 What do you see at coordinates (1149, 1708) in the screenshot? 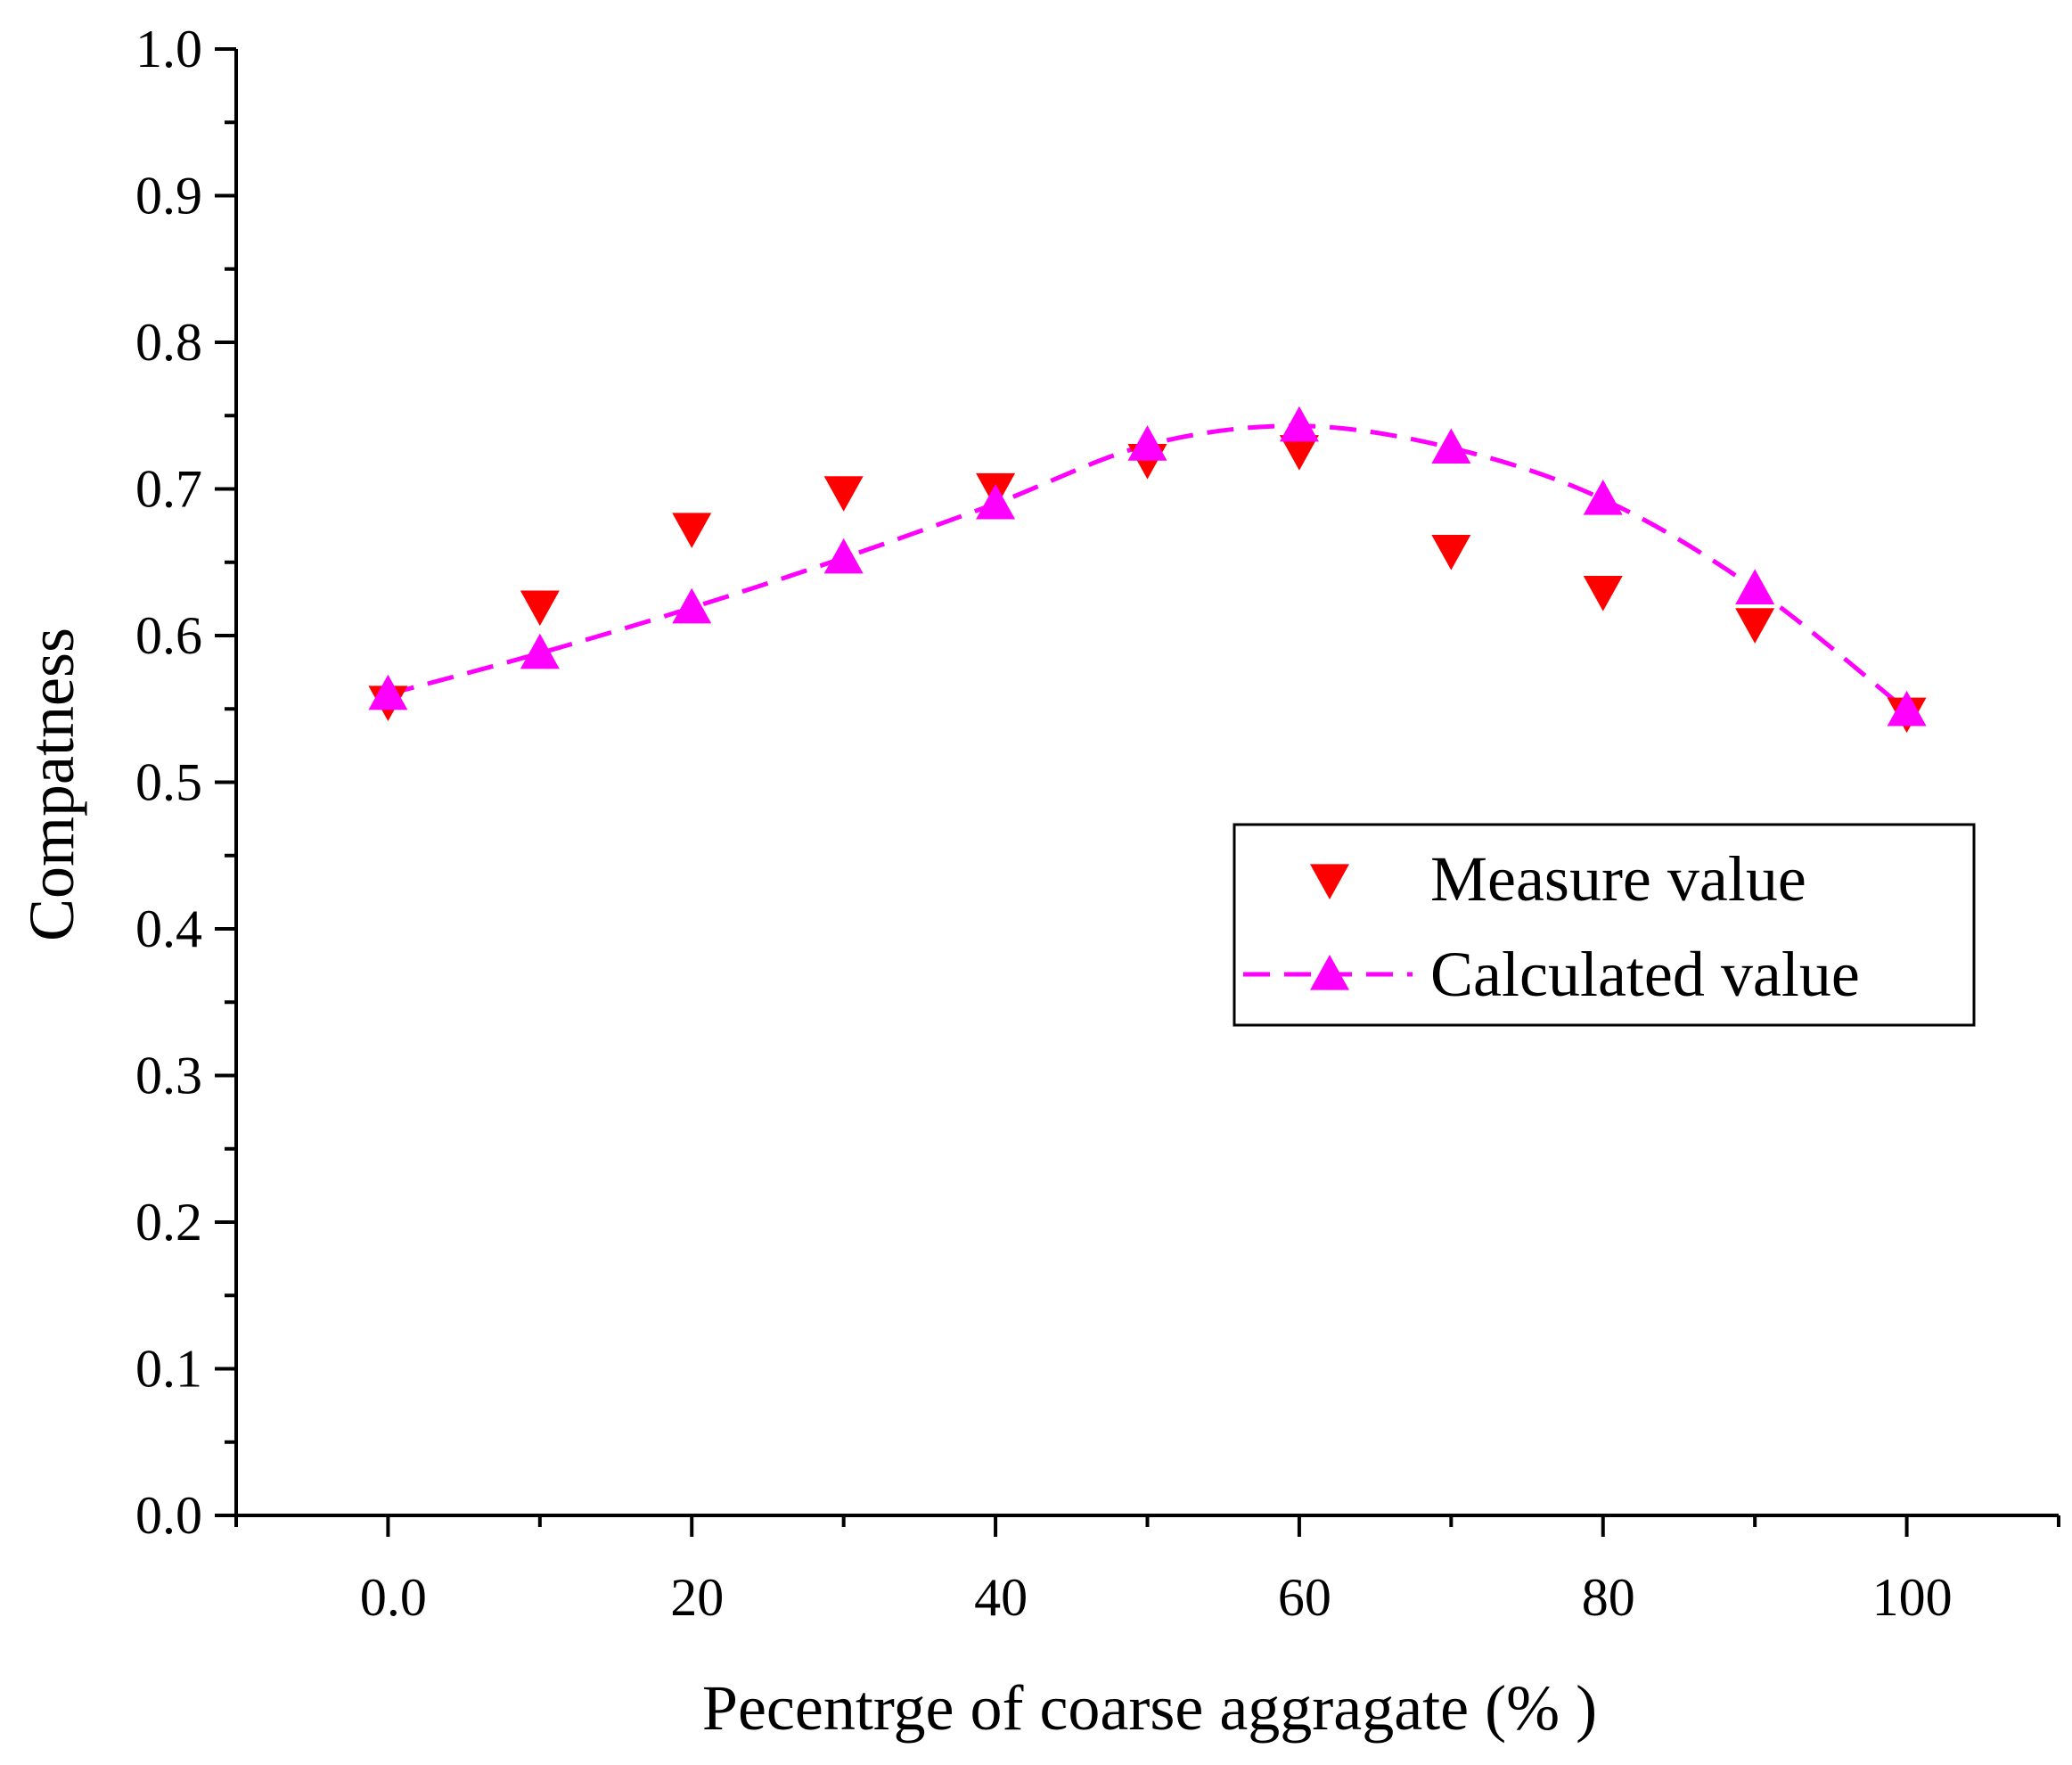
I see `x-axis-title: Pecentrge of coarse aggragate (% )` at bounding box center [1149, 1708].